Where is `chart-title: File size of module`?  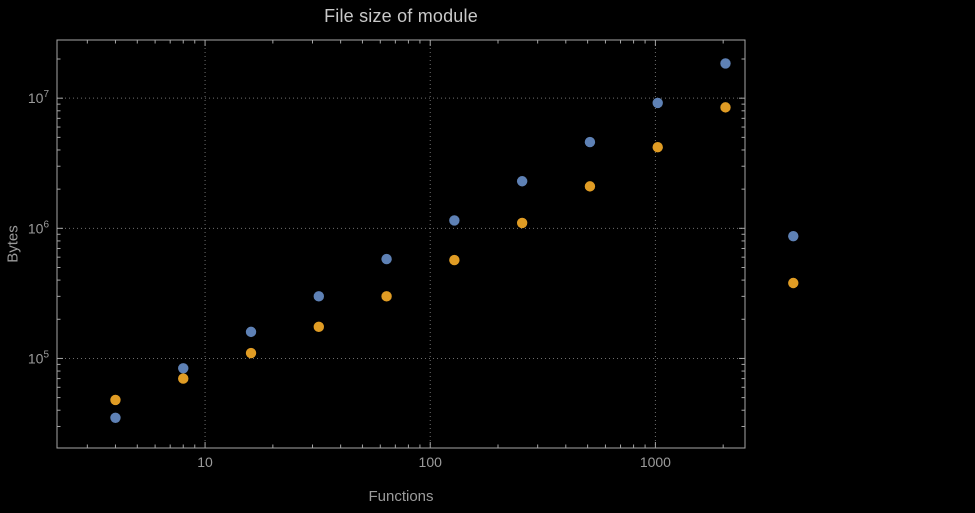 chart-title: File size of module is located at coordinates (401, 16).